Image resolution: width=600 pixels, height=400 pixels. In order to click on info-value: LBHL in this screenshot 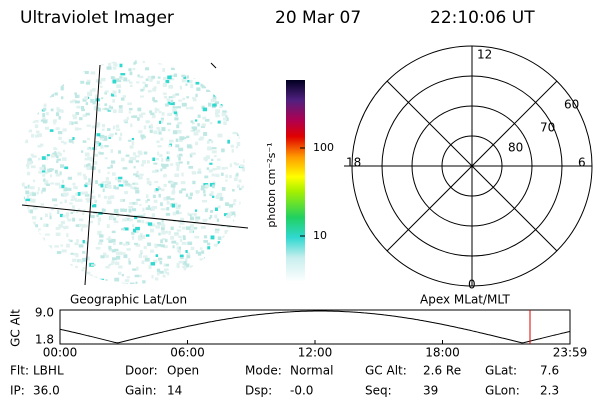, I will do `click(48, 371)`.